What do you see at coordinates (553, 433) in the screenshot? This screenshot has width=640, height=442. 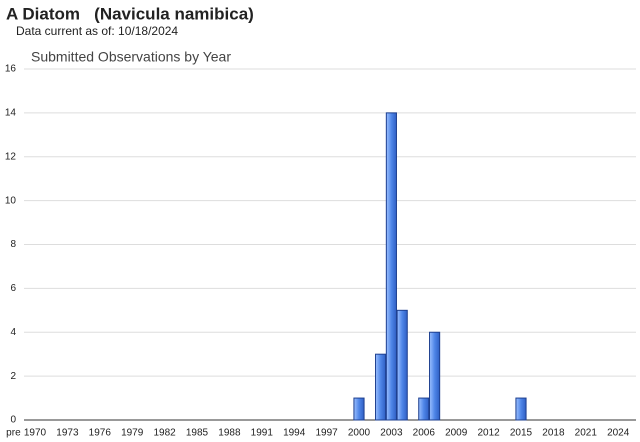 I see `x-tick-label: 2018` at bounding box center [553, 433].